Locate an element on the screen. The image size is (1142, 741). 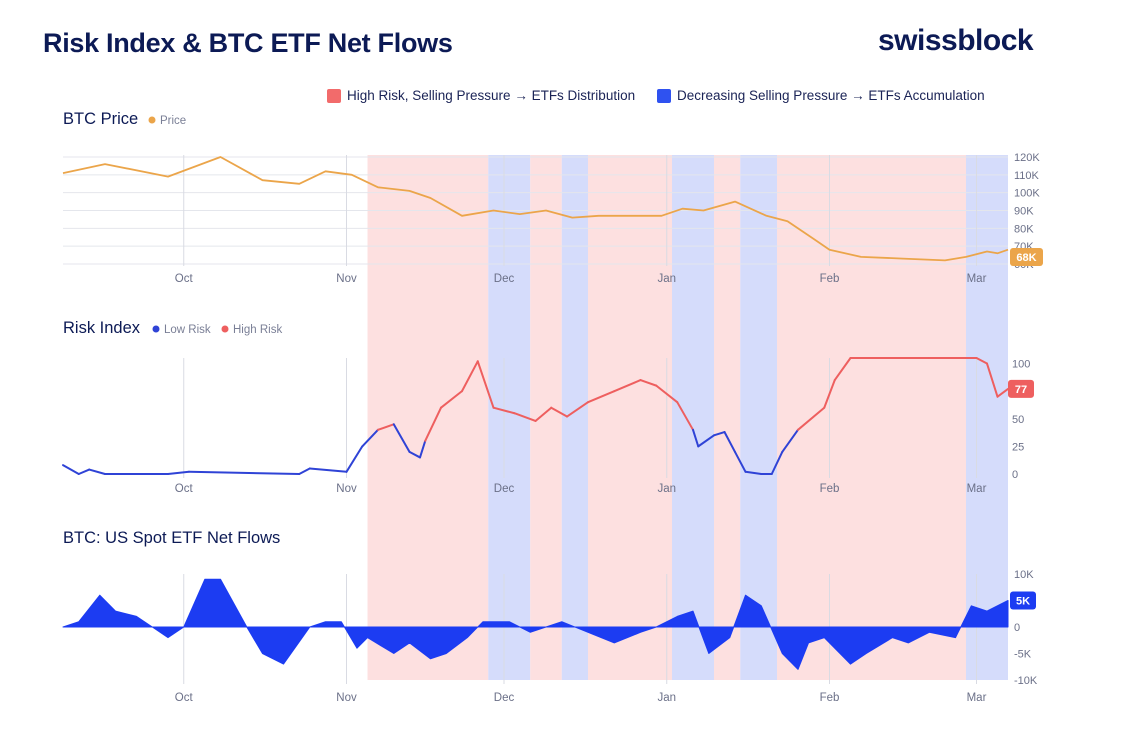
risk-xtick-5: Mar is located at coordinates (977, 489).